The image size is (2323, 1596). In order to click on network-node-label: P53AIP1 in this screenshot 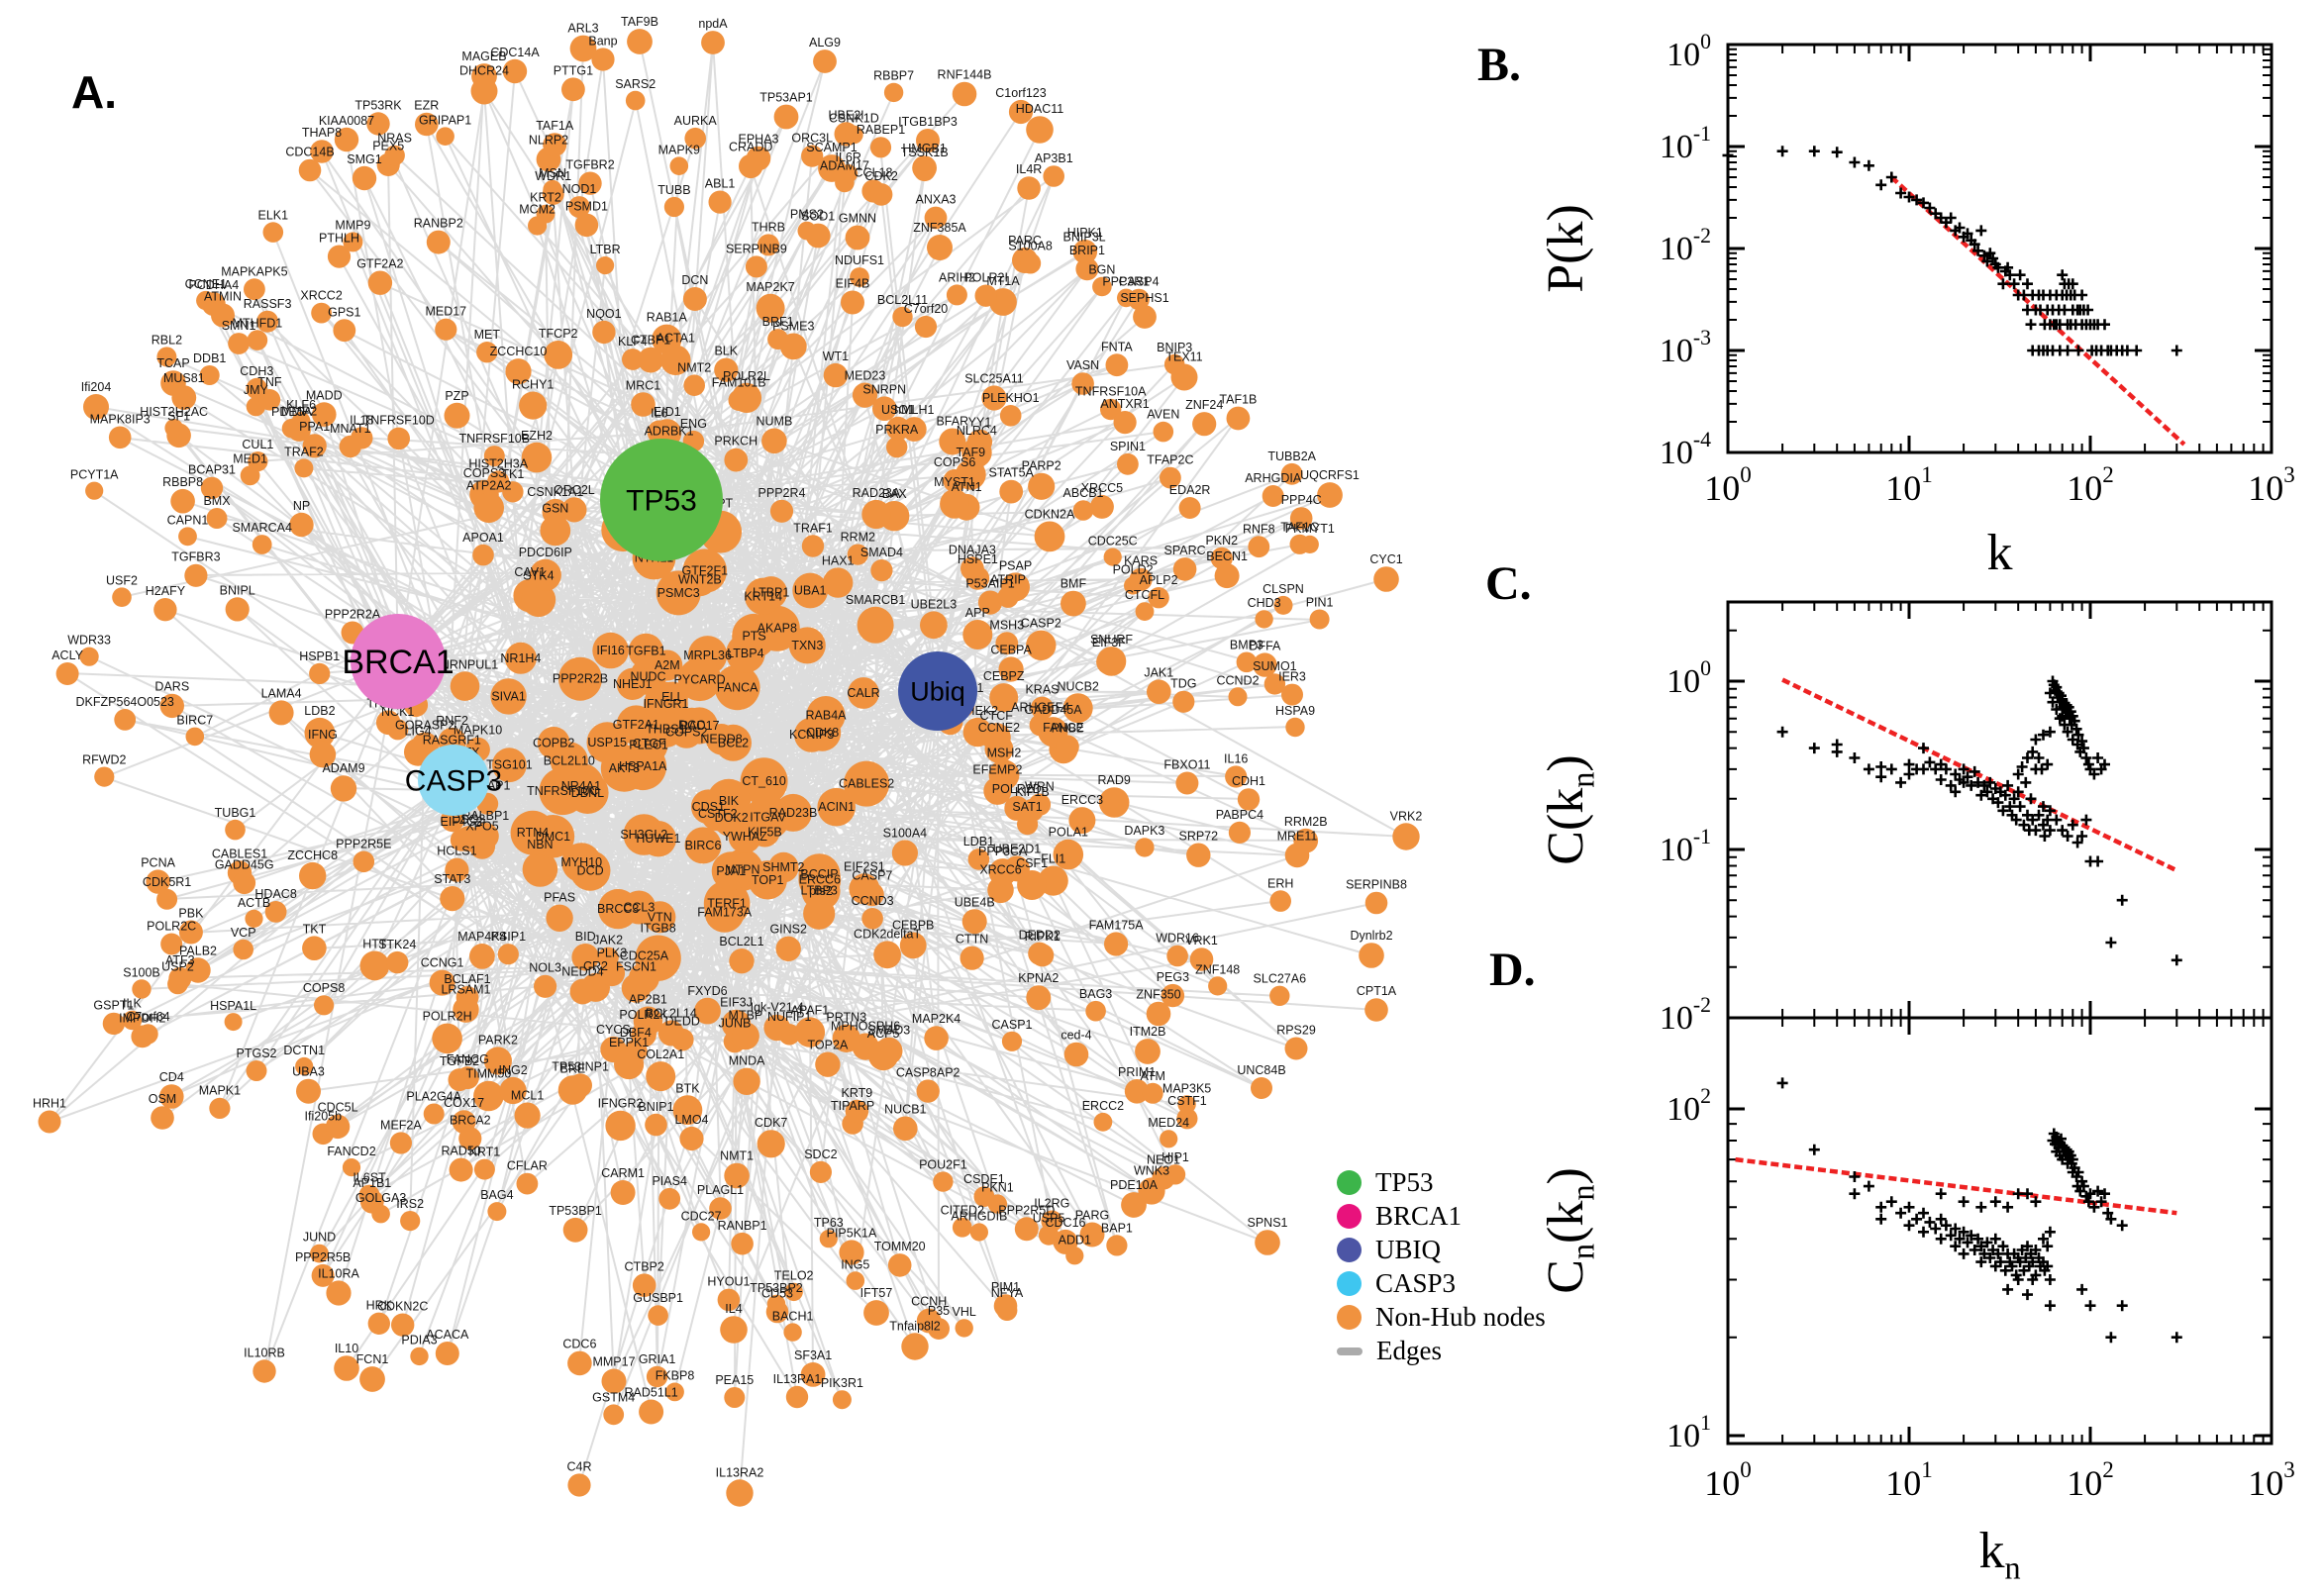, I will do `click(990, 583)`.